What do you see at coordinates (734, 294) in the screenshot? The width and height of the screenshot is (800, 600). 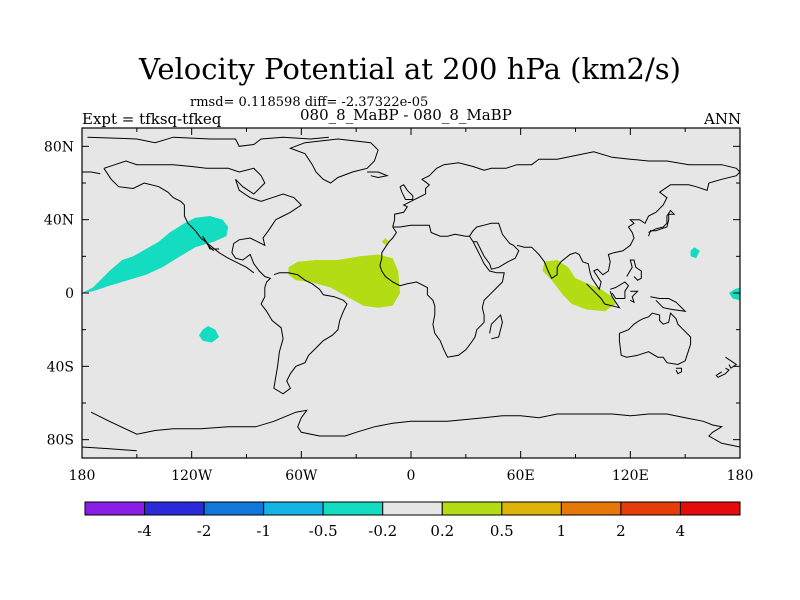 I see `dateline-negative-anomaly` at bounding box center [734, 294].